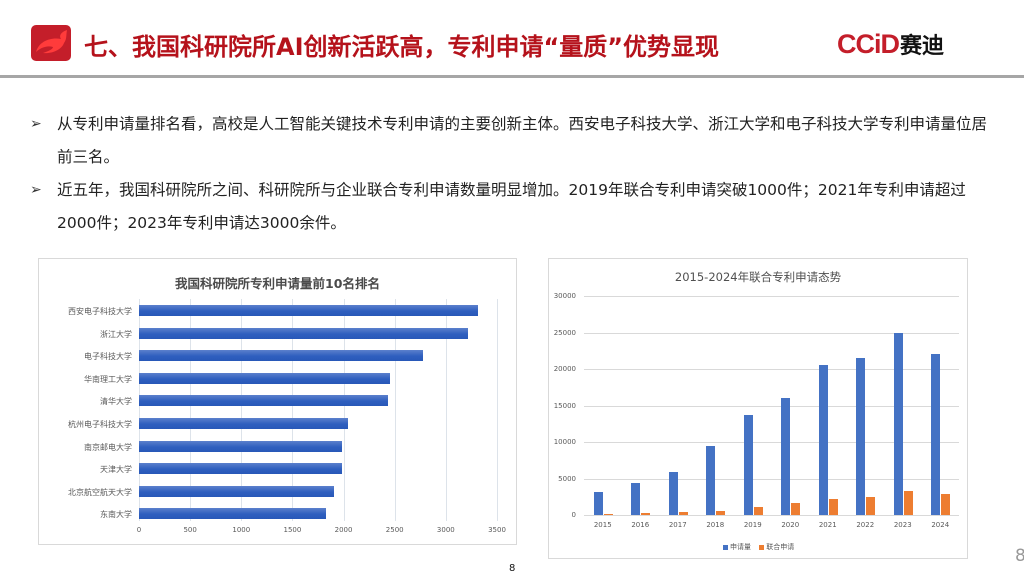 The width and height of the screenshot is (1024, 576). Describe the element at coordinates (190, 530) in the screenshot. I see `x-tick-label: 500` at that location.